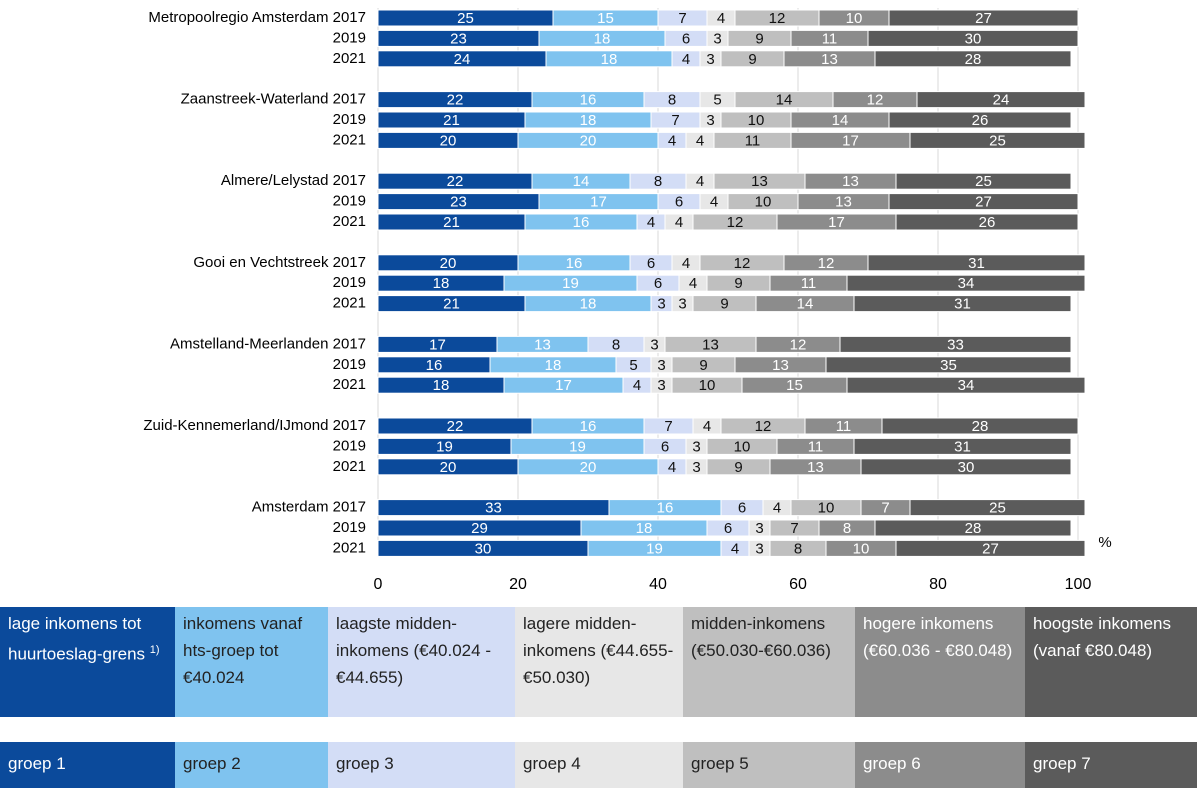 This screenshot has height=812, width=1197. I want to click on data-label: 26, so click(980, 120).